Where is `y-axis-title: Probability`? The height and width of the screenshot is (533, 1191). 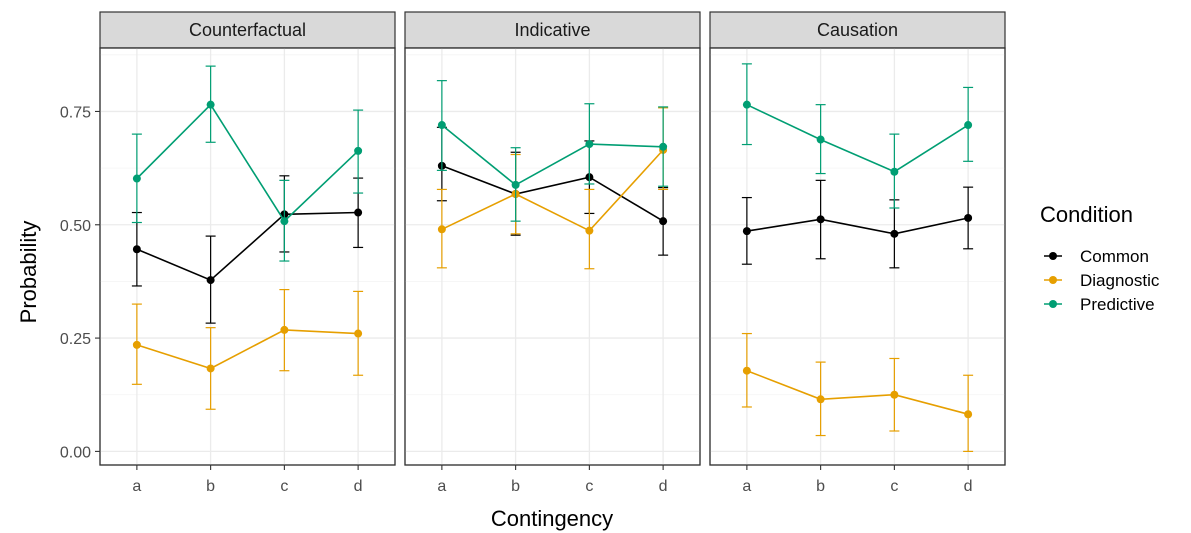
y-axis-title: Probability is located at coordinates (28, 272).